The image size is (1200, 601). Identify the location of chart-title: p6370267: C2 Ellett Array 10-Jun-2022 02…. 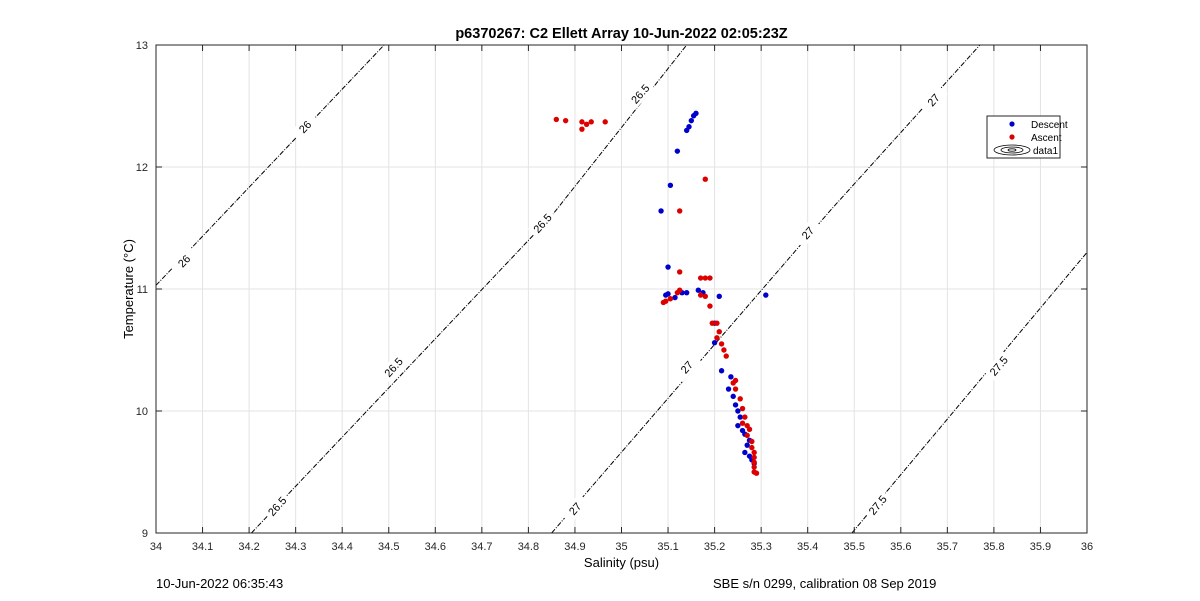
(621, 34).